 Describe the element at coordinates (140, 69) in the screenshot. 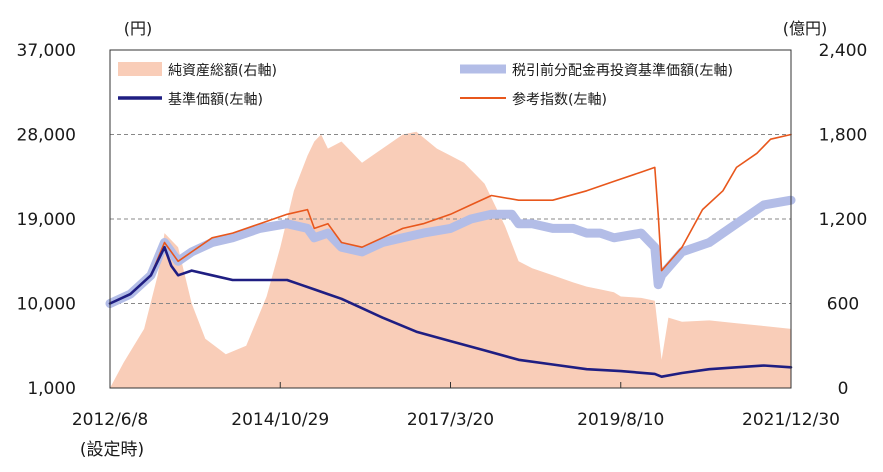

I see `legend-swatch-net-assets` at that location.